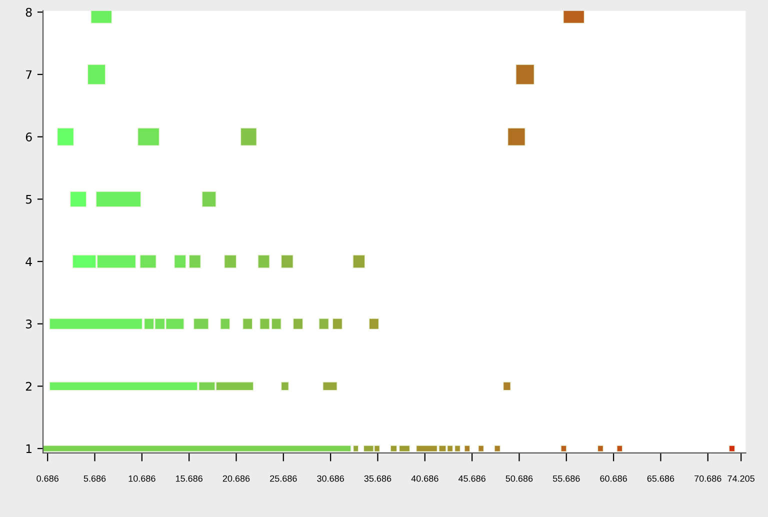  I want to click on y-tick-label: 8, so click(29, 12).